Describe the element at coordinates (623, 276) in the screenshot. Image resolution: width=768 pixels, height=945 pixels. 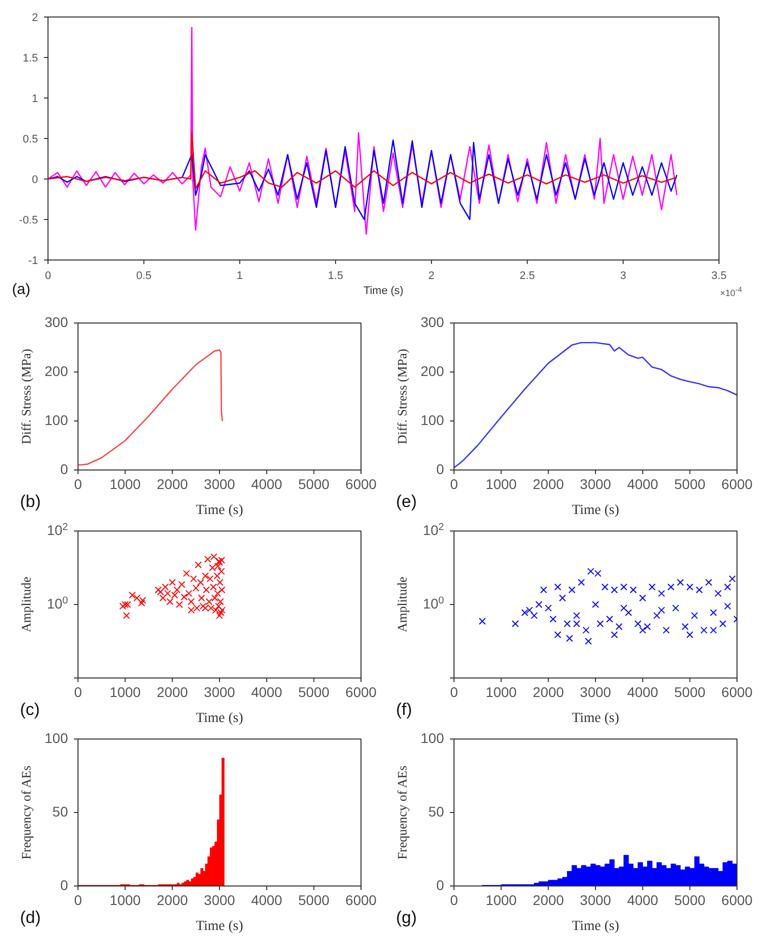
I see `x-tick-label: 3` at that location.